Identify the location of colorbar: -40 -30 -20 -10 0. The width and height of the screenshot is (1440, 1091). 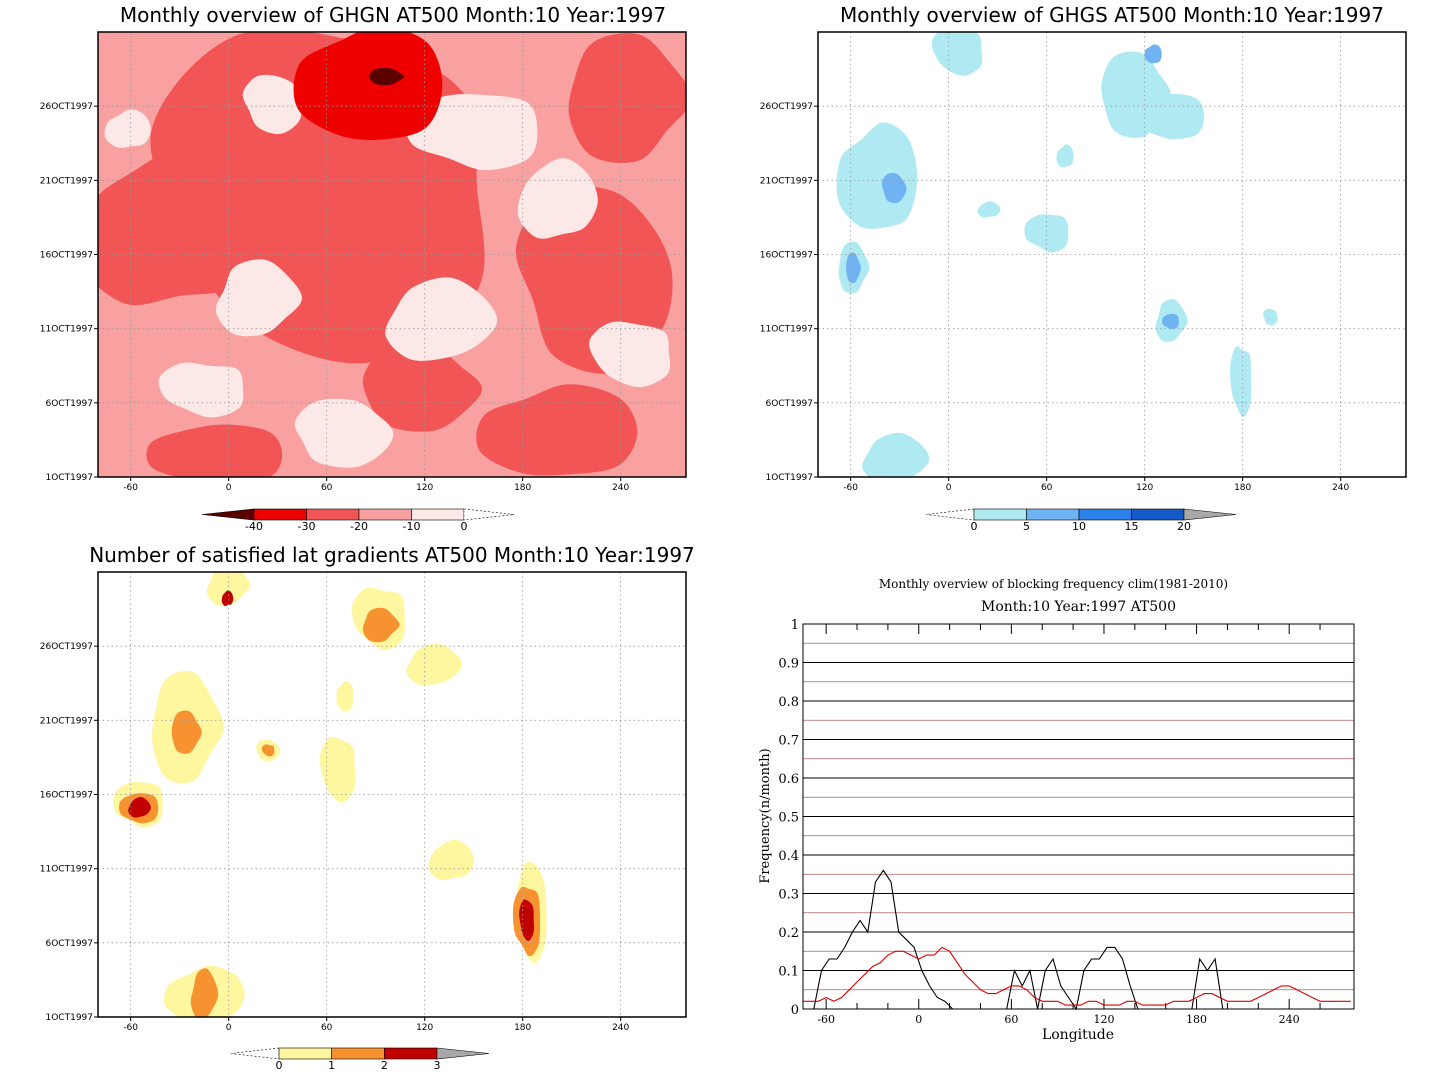
(358, 520).